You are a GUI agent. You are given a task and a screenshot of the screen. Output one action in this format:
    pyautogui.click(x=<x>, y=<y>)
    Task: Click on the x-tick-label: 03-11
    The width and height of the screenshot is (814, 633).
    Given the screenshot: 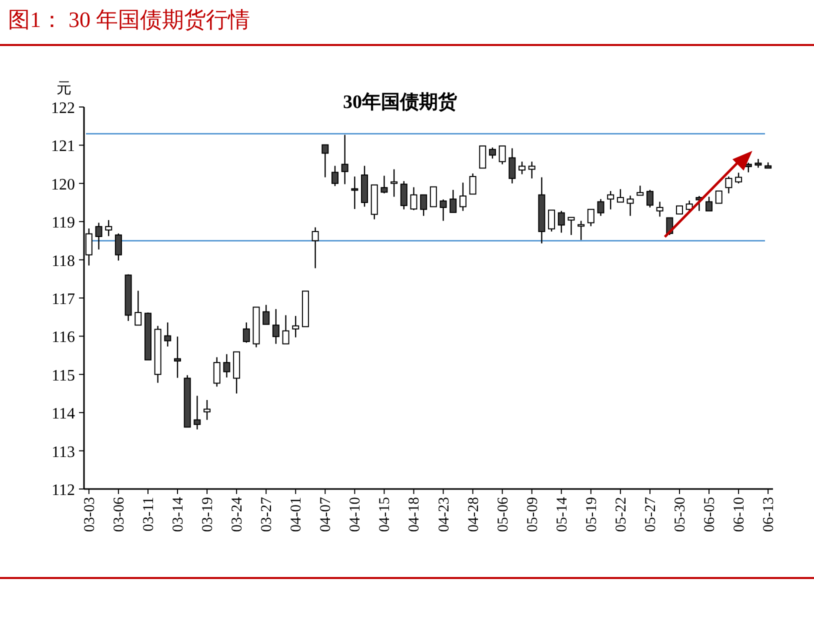 What is the action you would take?
    pyautogui.click(x=148, y=514)
    